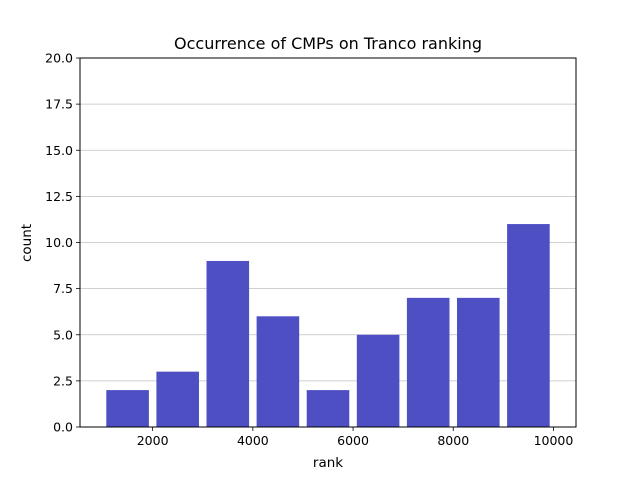  I want to click on x-tick-label-4: 10000, so click(554, 440).